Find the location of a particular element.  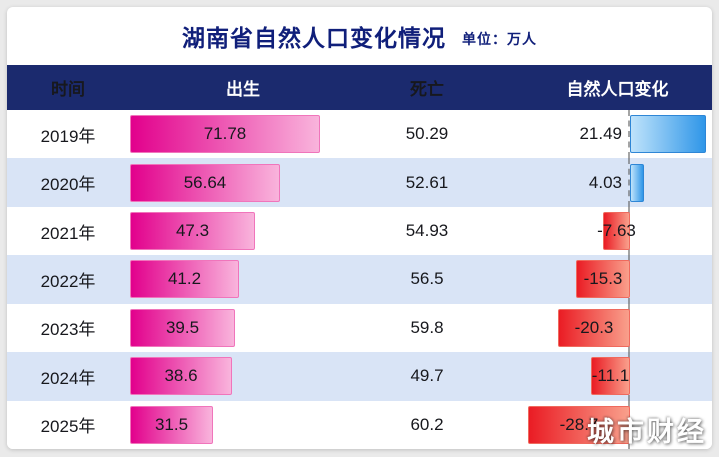

death-value: 50.29 is located at coordinates (427, 134).